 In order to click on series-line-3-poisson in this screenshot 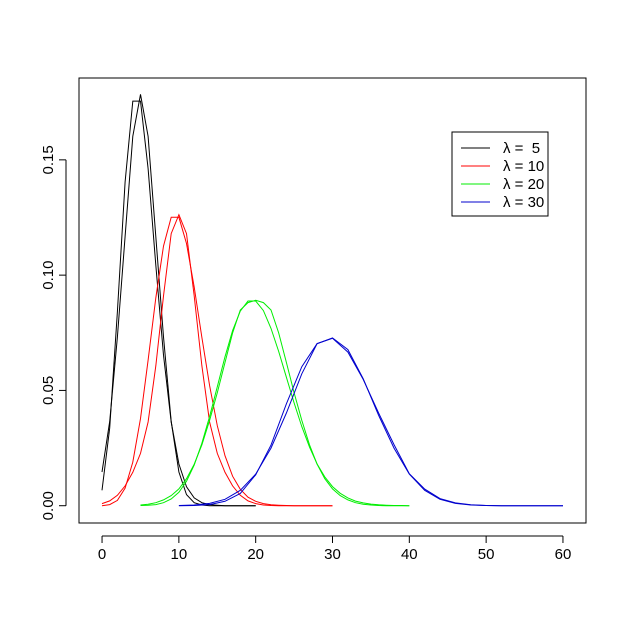, I will do `click(275, 403)`.